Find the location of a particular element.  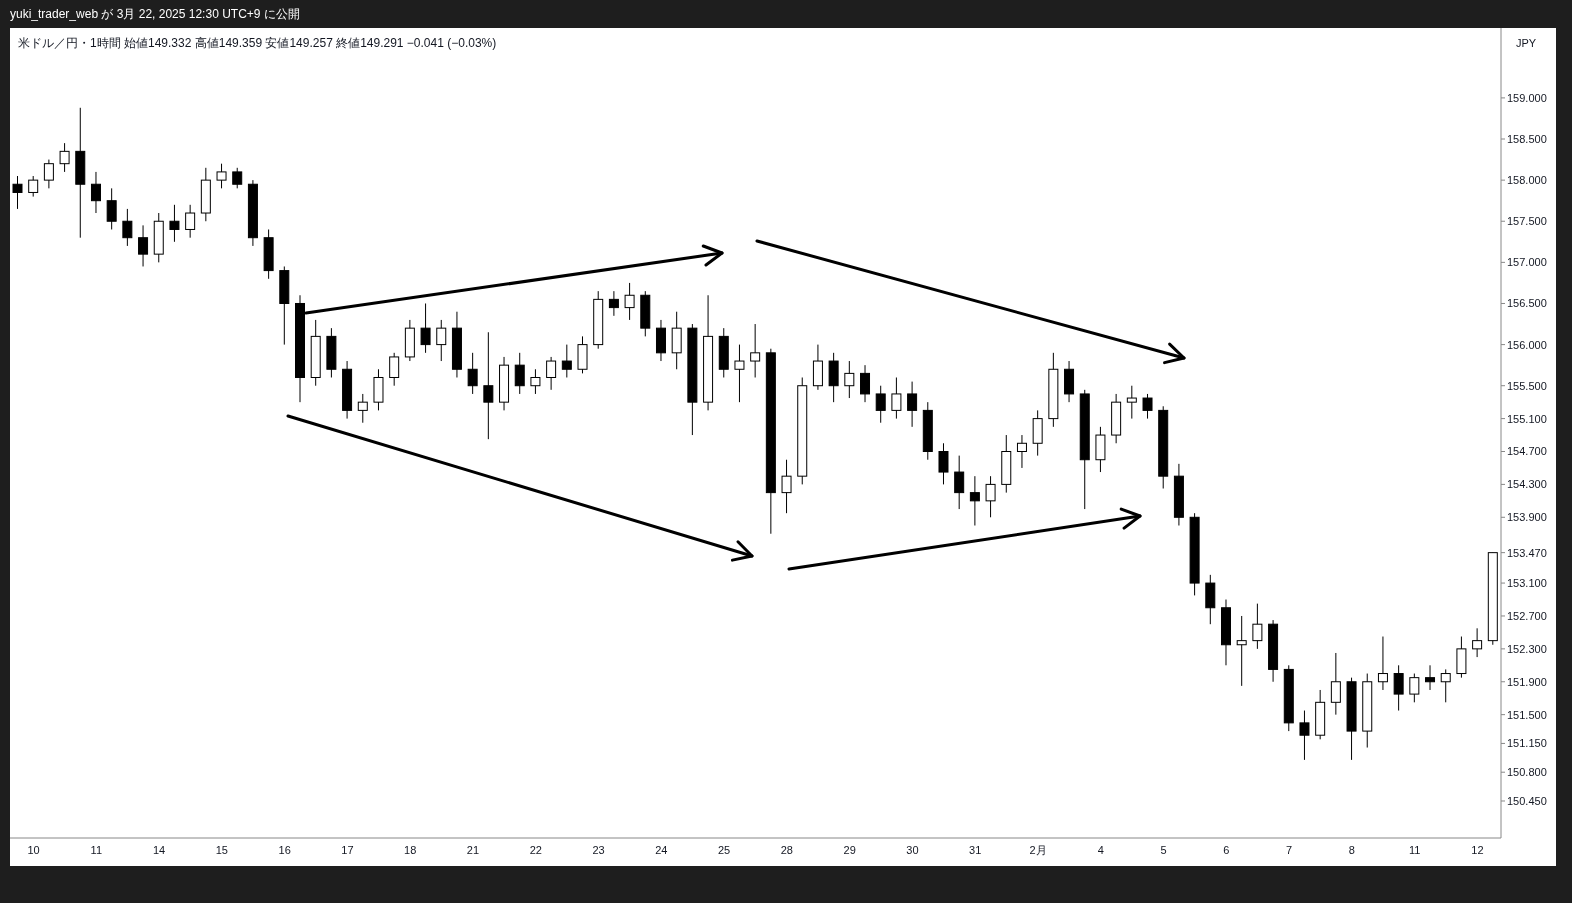

x-tick-label: 28 is located at coordinates (787, 849).